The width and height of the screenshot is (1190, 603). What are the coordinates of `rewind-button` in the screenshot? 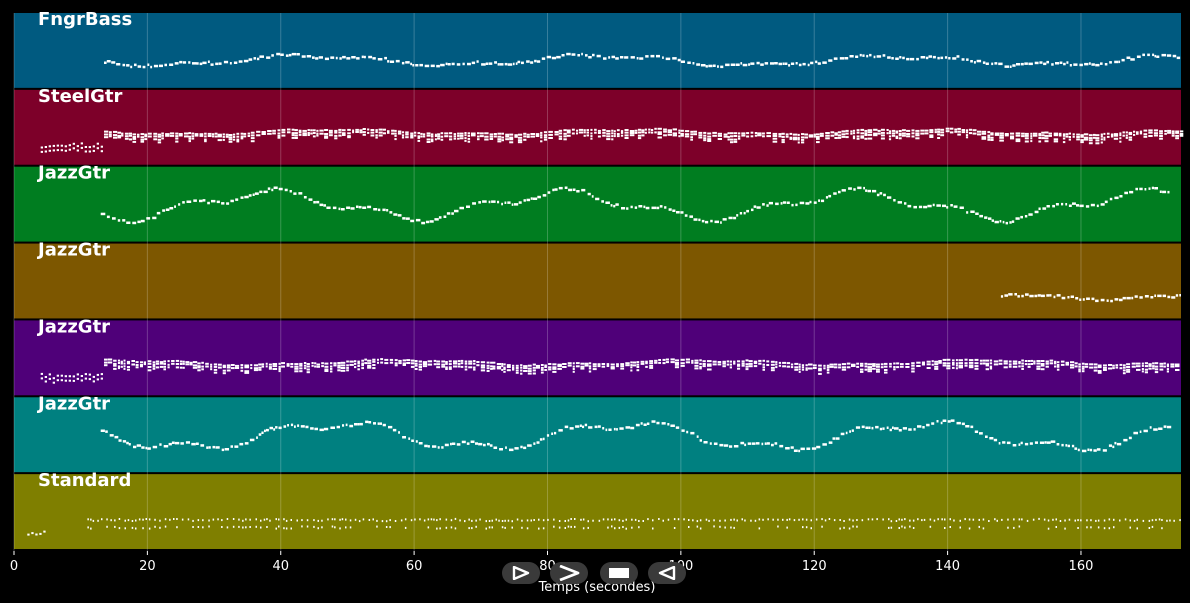 It's located at (667, 573).